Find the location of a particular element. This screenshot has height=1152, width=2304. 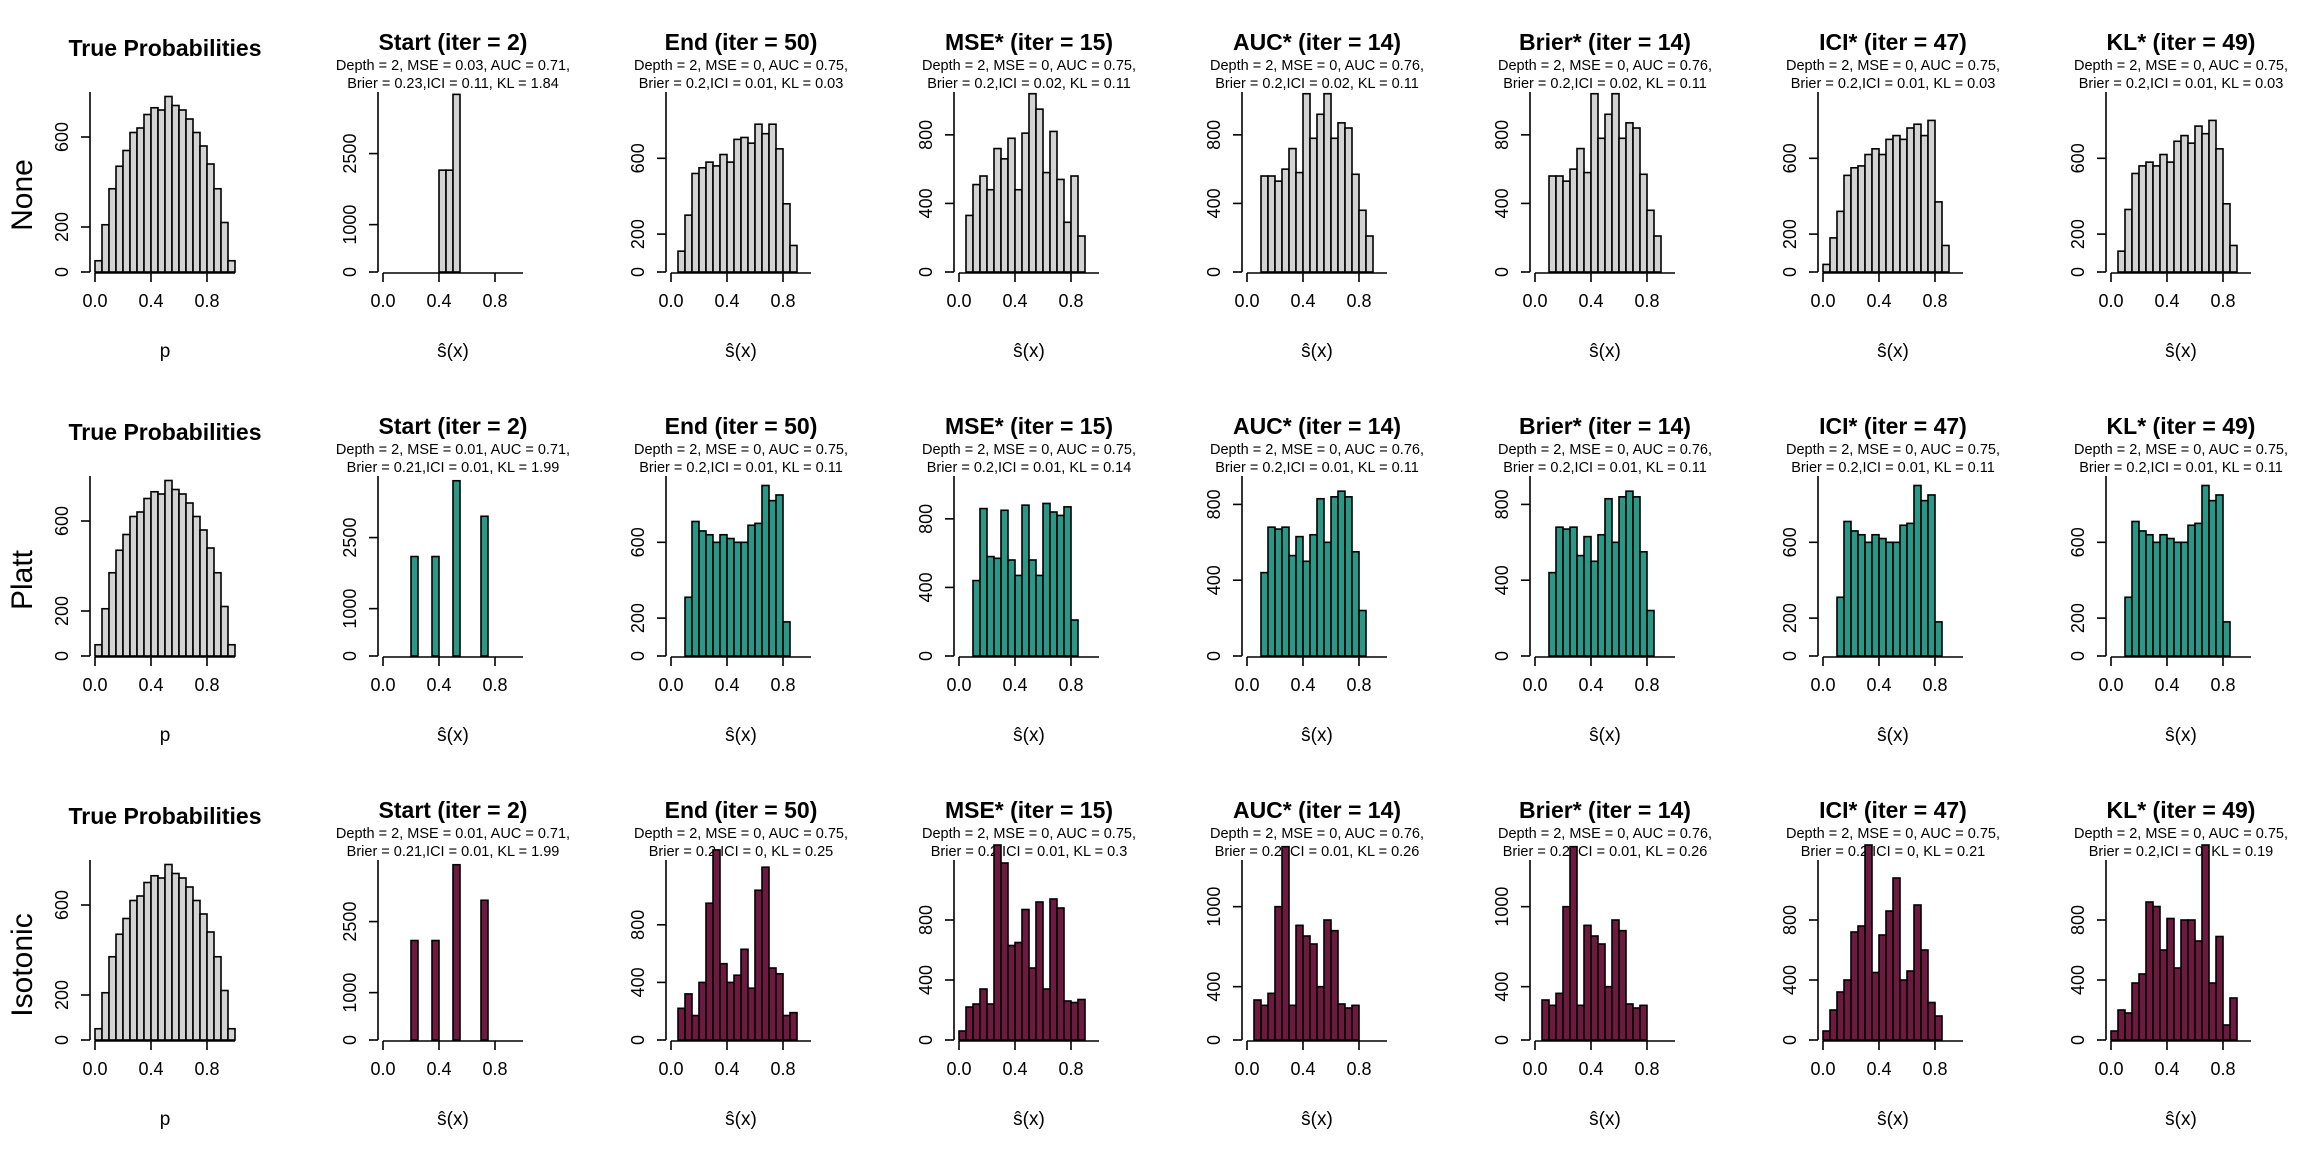

panel-subtitle-line: Brier = 0.2,ICI = 0, KL = 0.21 is located at coordinates (1893, 852).